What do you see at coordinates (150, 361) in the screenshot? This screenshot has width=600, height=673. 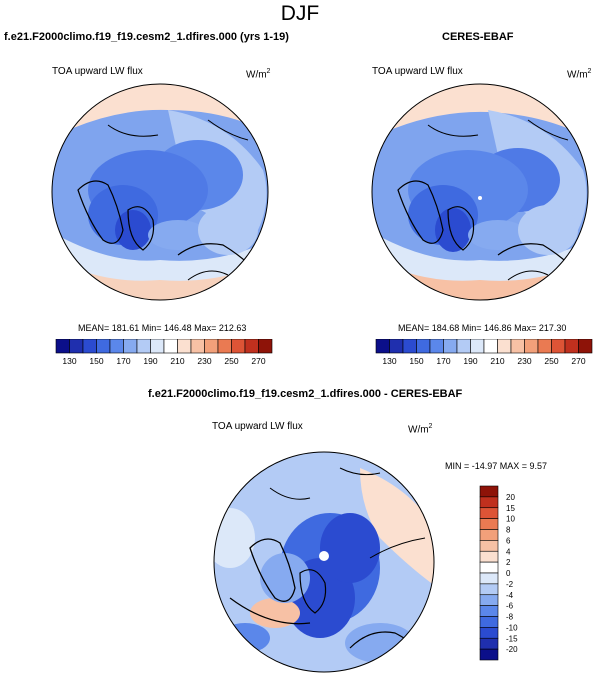 I see `model-colorbar-tick-label: 190` at bounding box center [150, 361].